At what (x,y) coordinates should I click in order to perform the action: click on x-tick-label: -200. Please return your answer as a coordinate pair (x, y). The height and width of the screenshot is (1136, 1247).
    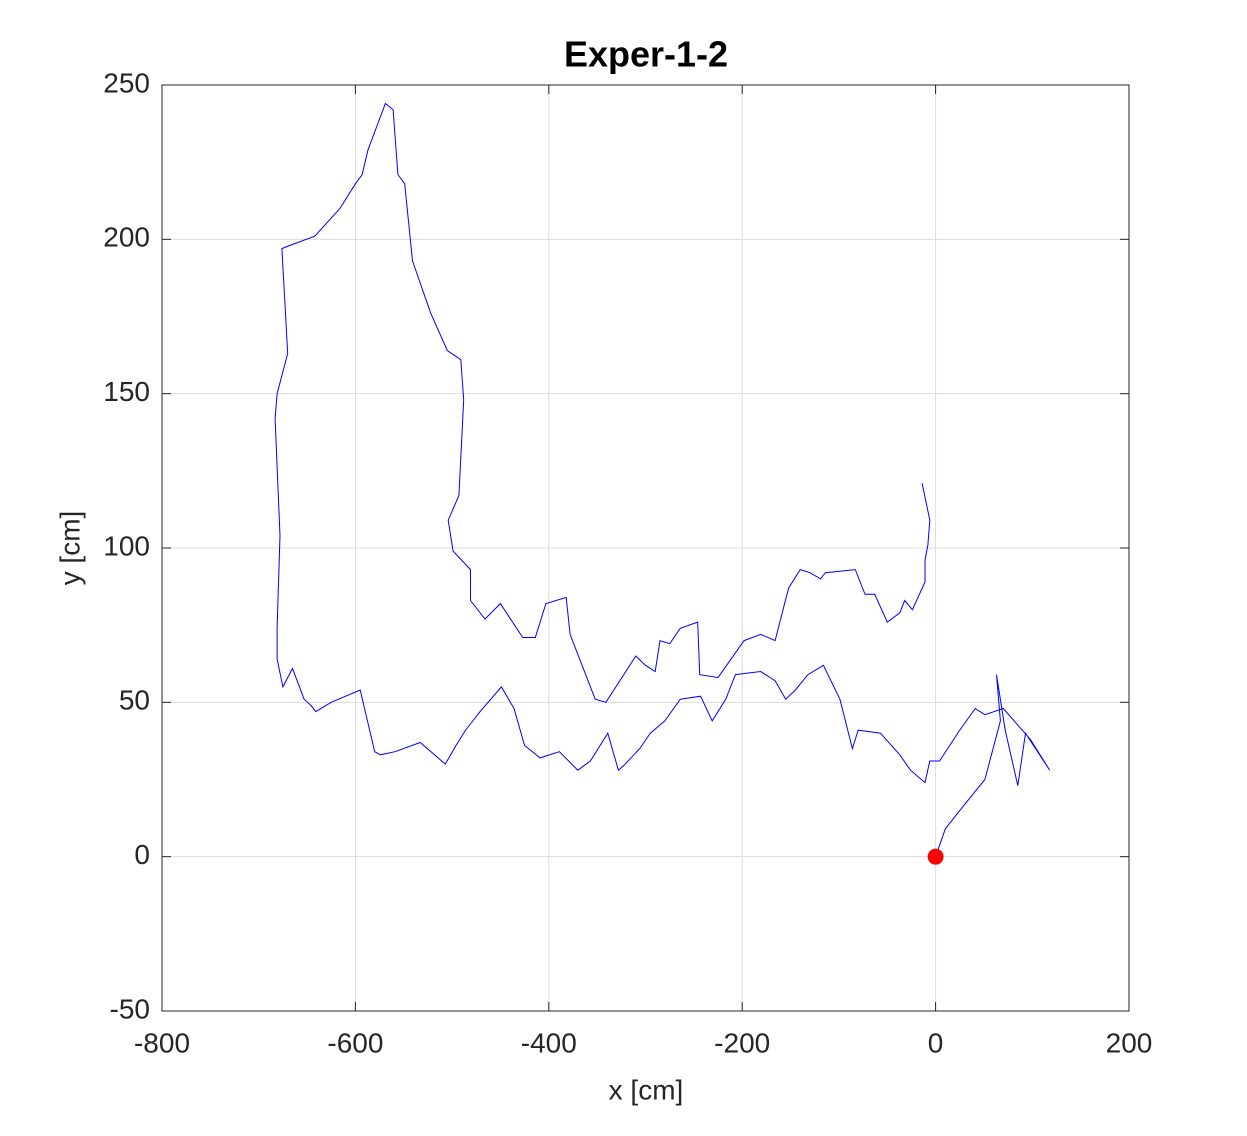
    Looking at the image, I should click on (742, 1042).